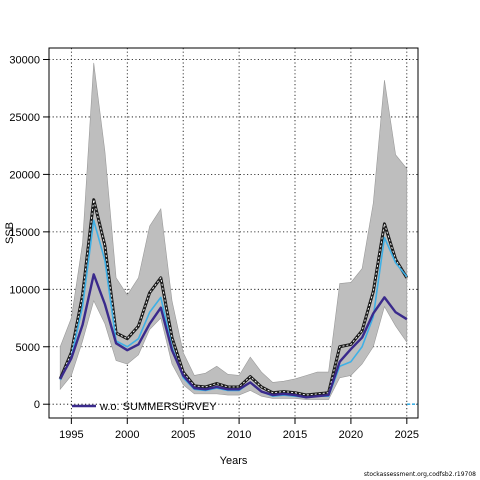 The width and height of the screenshot is (480, 480). What do you see at coordinates (71, 435) in the screenshot?
I see `x-tick-label-1995: 1995` at bounding box center [71, 435].